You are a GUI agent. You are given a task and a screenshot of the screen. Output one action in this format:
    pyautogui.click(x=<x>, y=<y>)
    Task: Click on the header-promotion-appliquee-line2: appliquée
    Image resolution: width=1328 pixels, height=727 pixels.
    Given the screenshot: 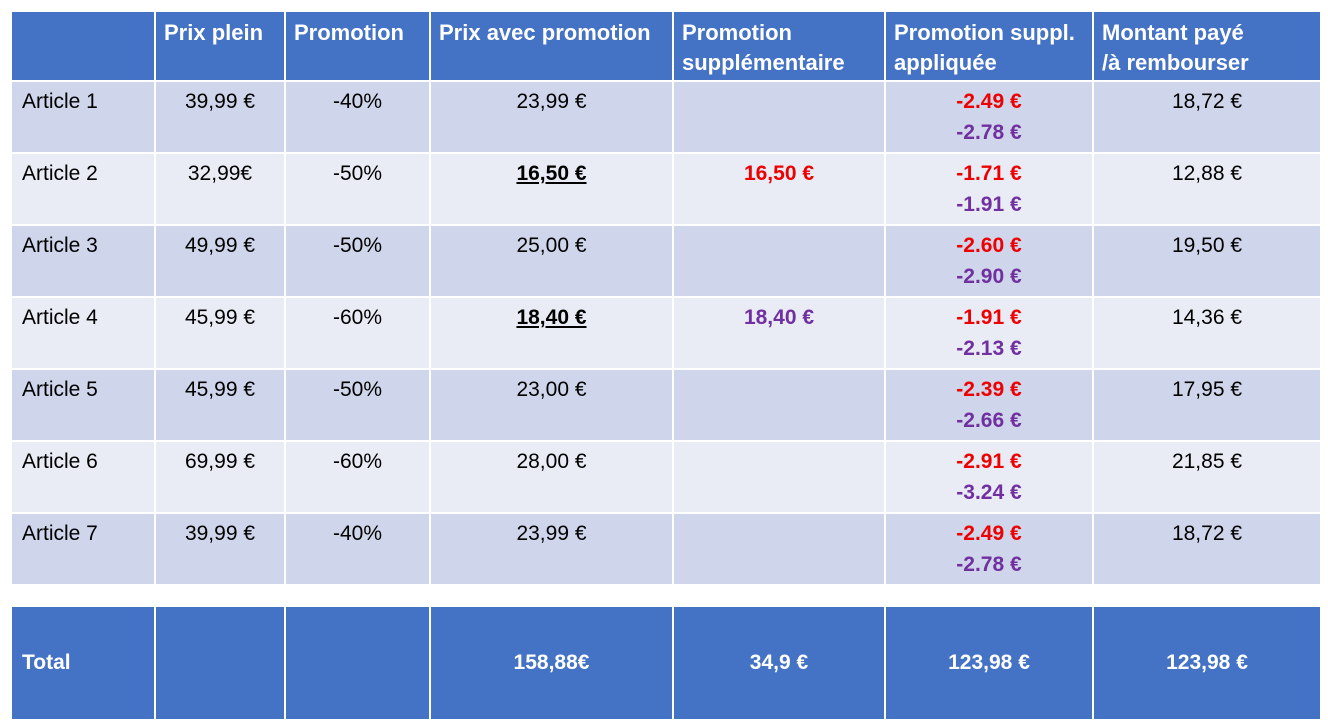 What is the action you would take?
    pyautogui.click(x=945, y=62)
    